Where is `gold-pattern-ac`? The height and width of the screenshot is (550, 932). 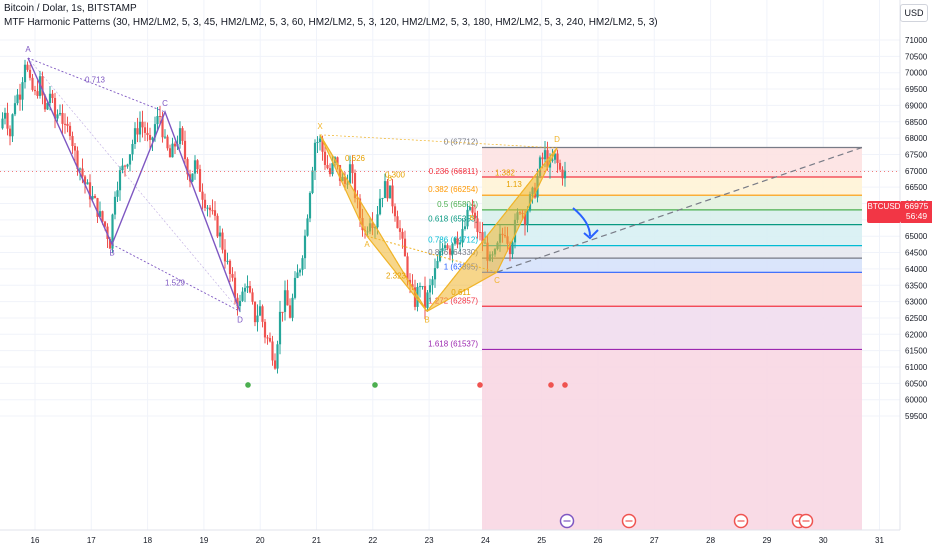
gold-pattern-ac is located at coordinates (432, 254).